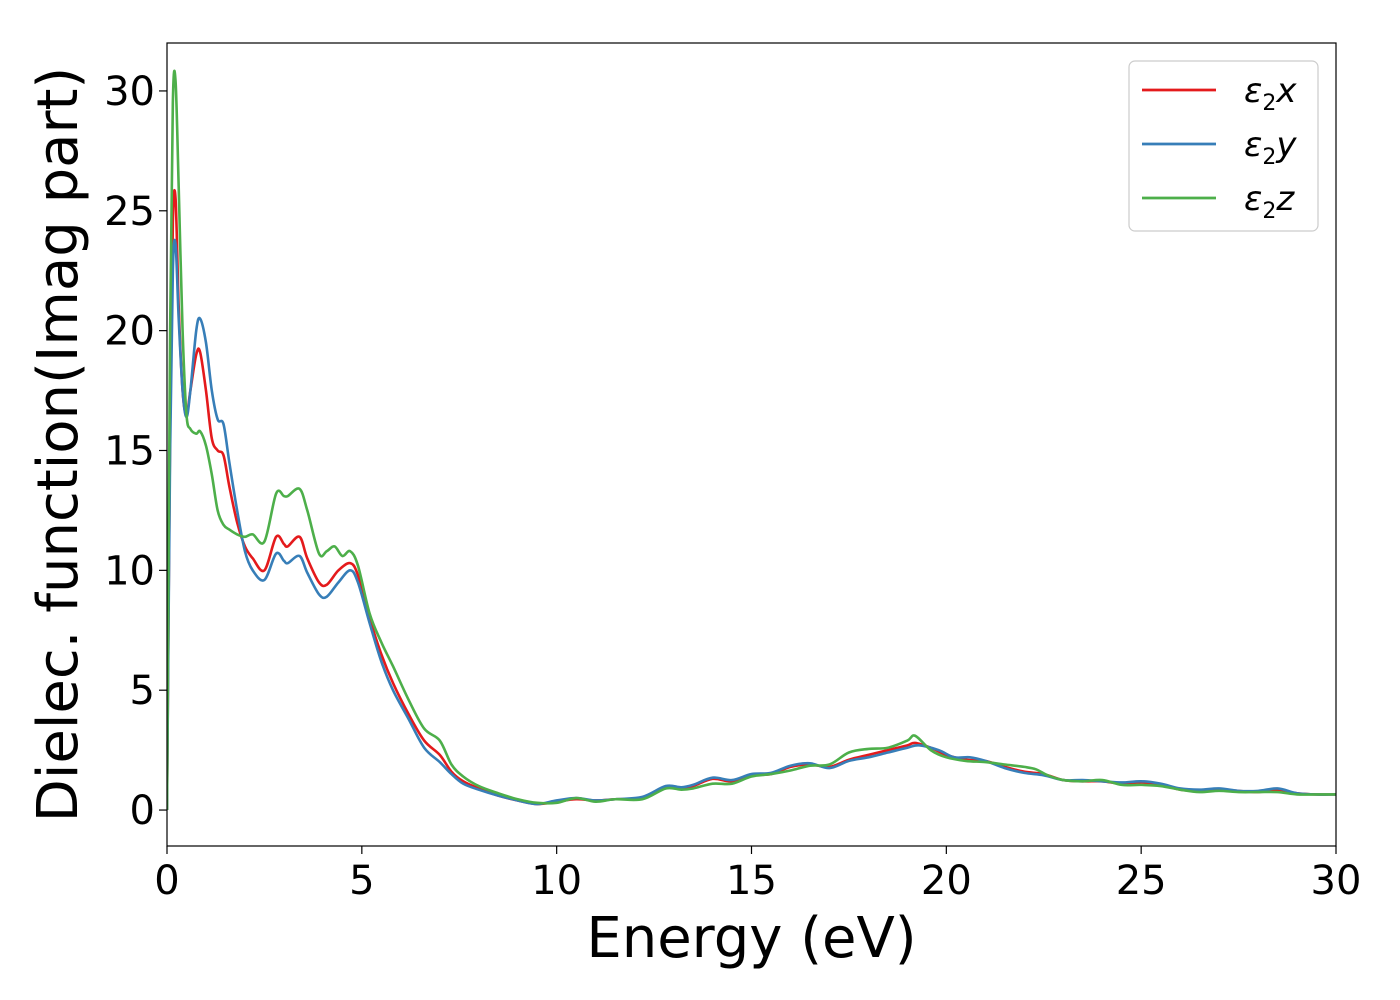  What do you see at coordinates (361, 881) in the screenshot?
I see `x-tick-label: 5` at bounding box center [361, 881].